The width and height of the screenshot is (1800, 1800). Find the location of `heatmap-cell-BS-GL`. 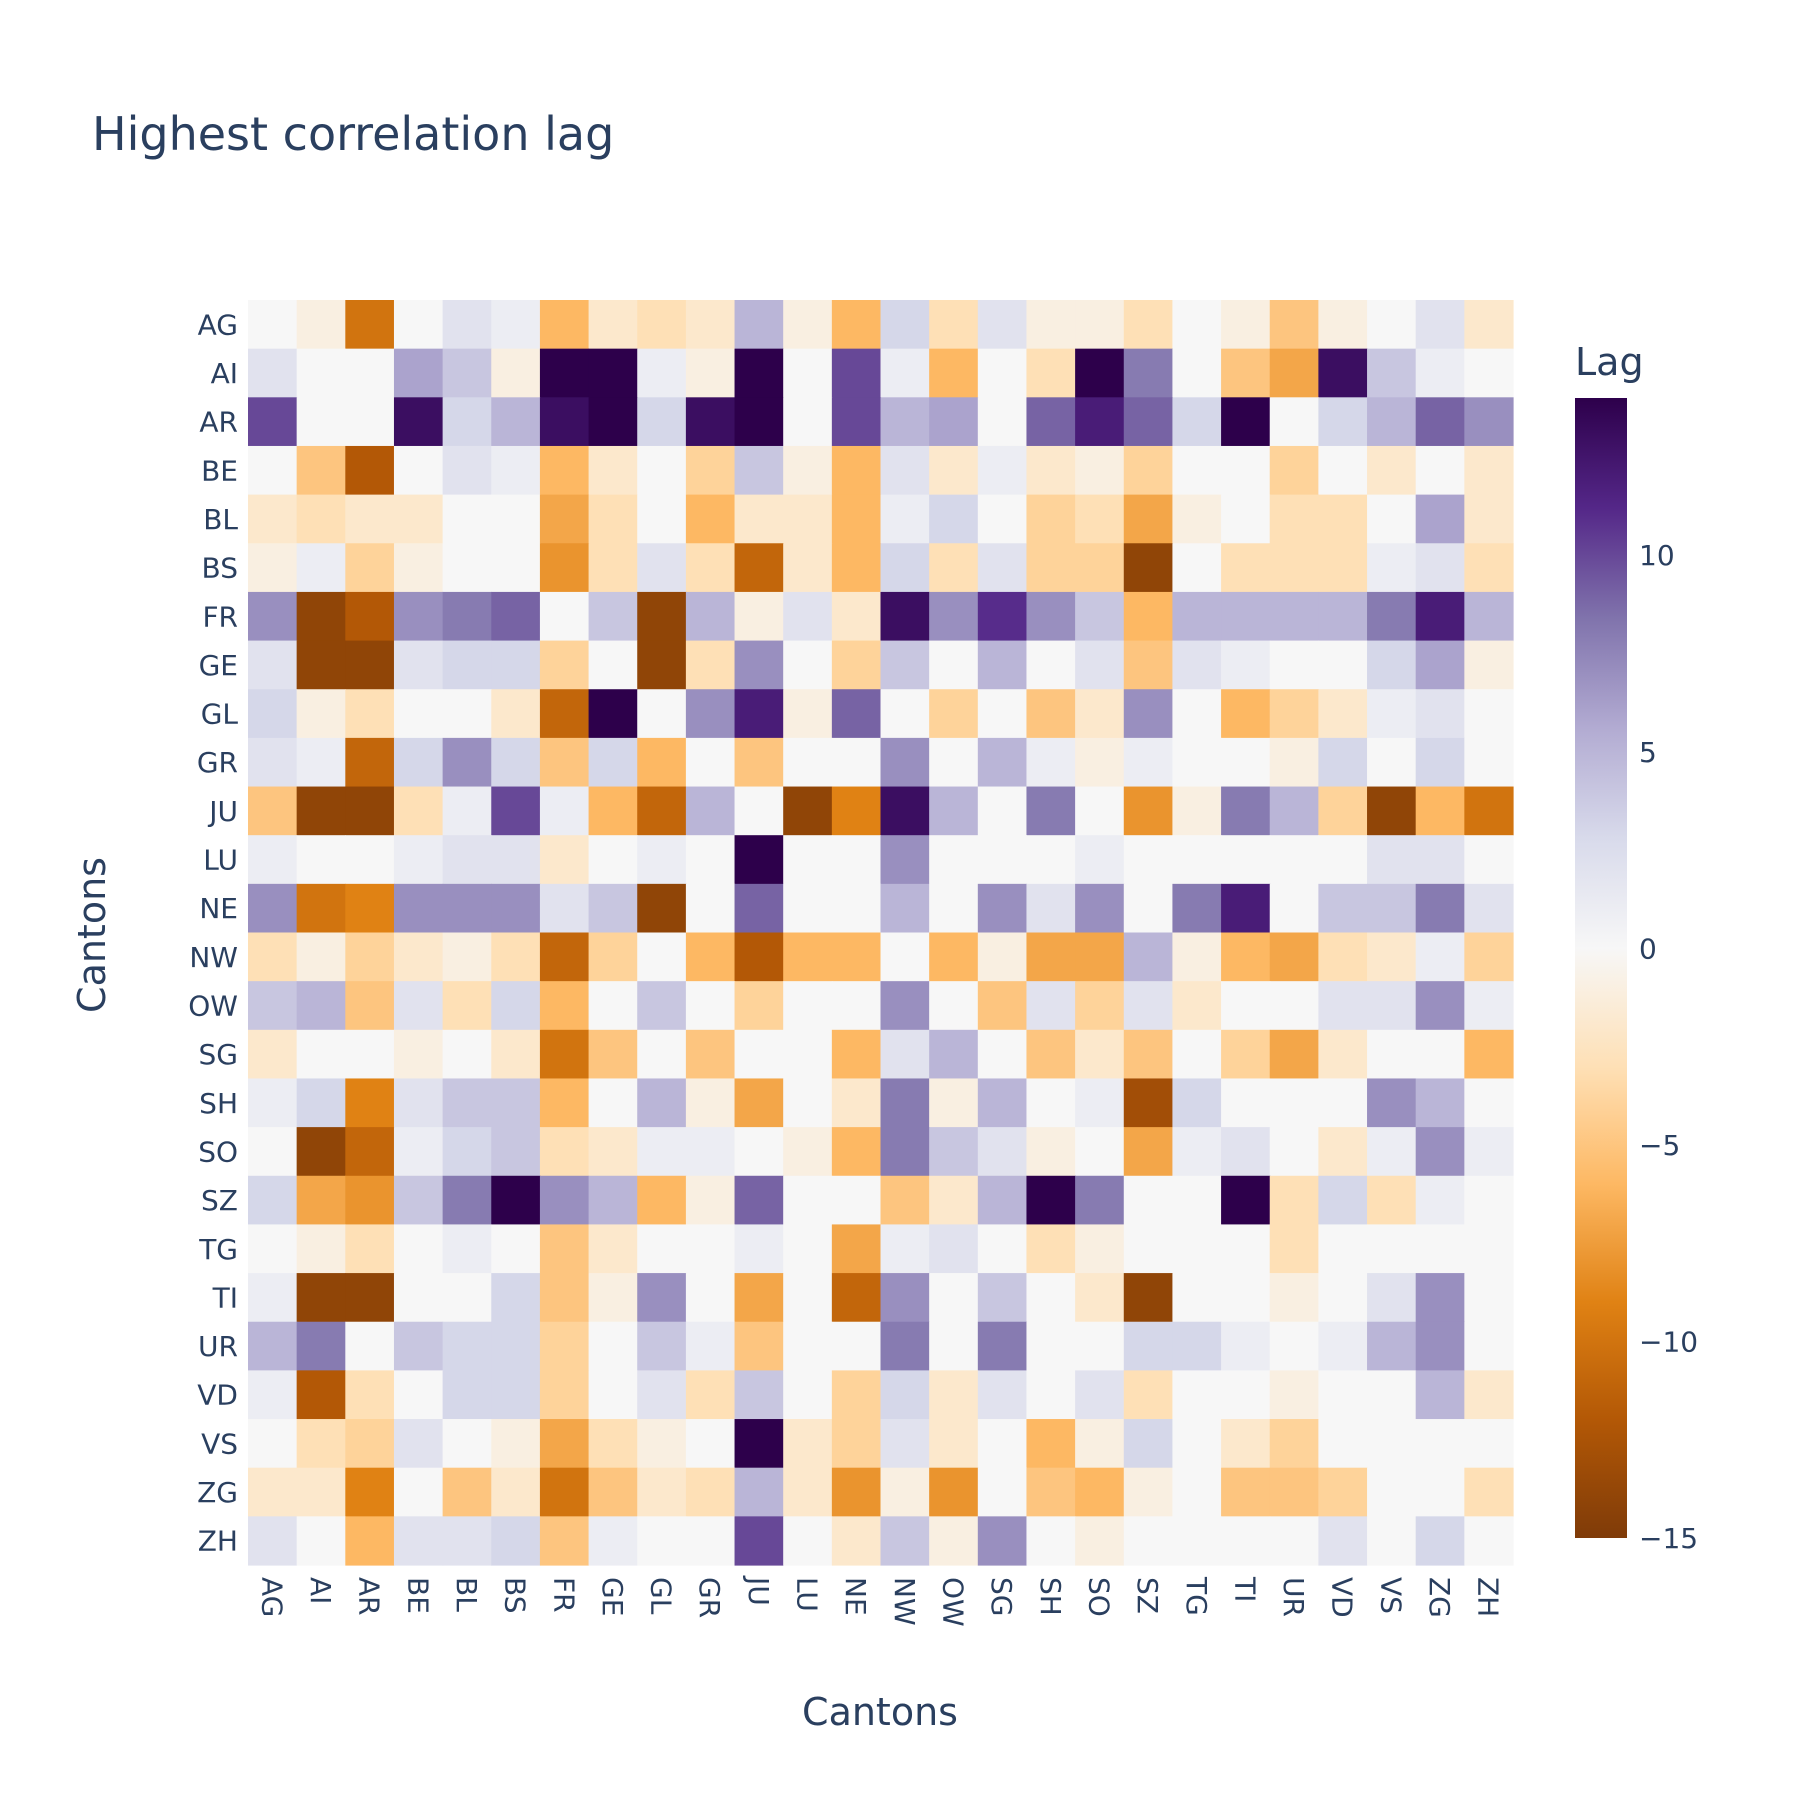

heatmap-cell-BS-GL is located at coordinates (662, 568).